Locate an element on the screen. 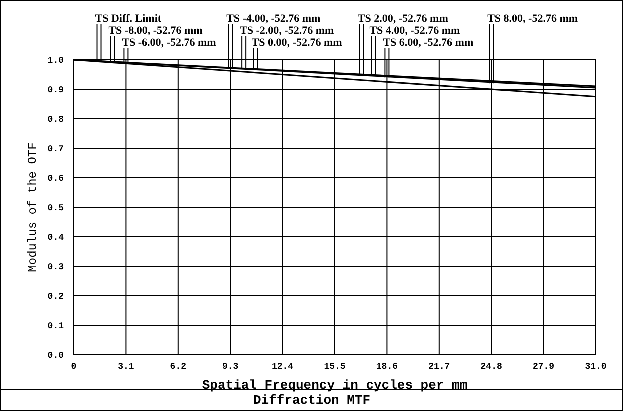  y-tick-label: 0.7 is located at coordinates (56, 149).